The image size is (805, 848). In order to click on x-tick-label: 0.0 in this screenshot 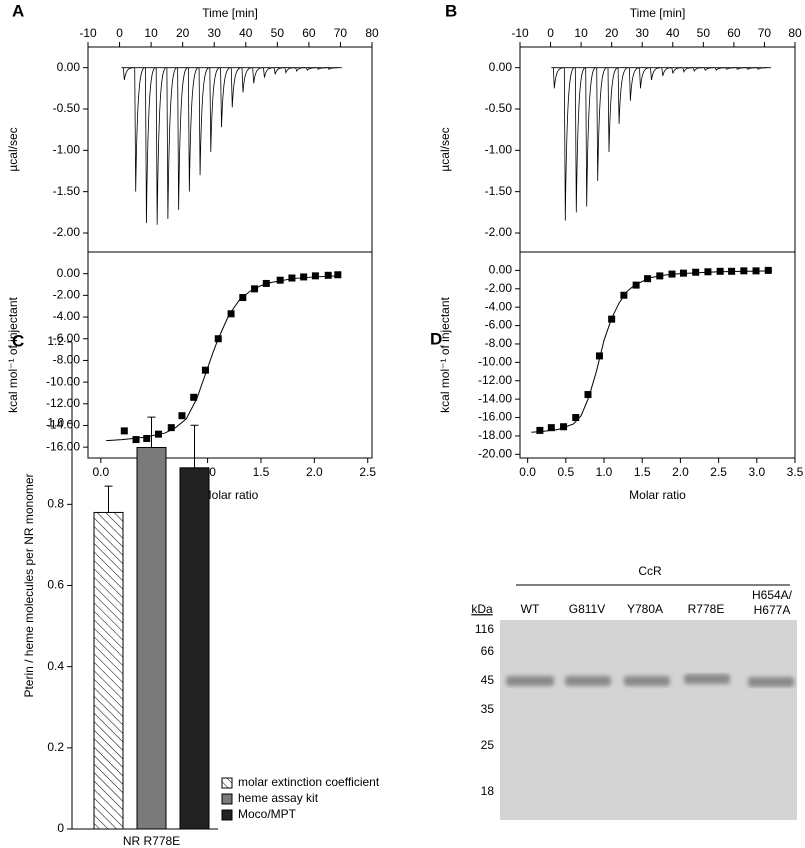, I will do `click(100, 472)`.